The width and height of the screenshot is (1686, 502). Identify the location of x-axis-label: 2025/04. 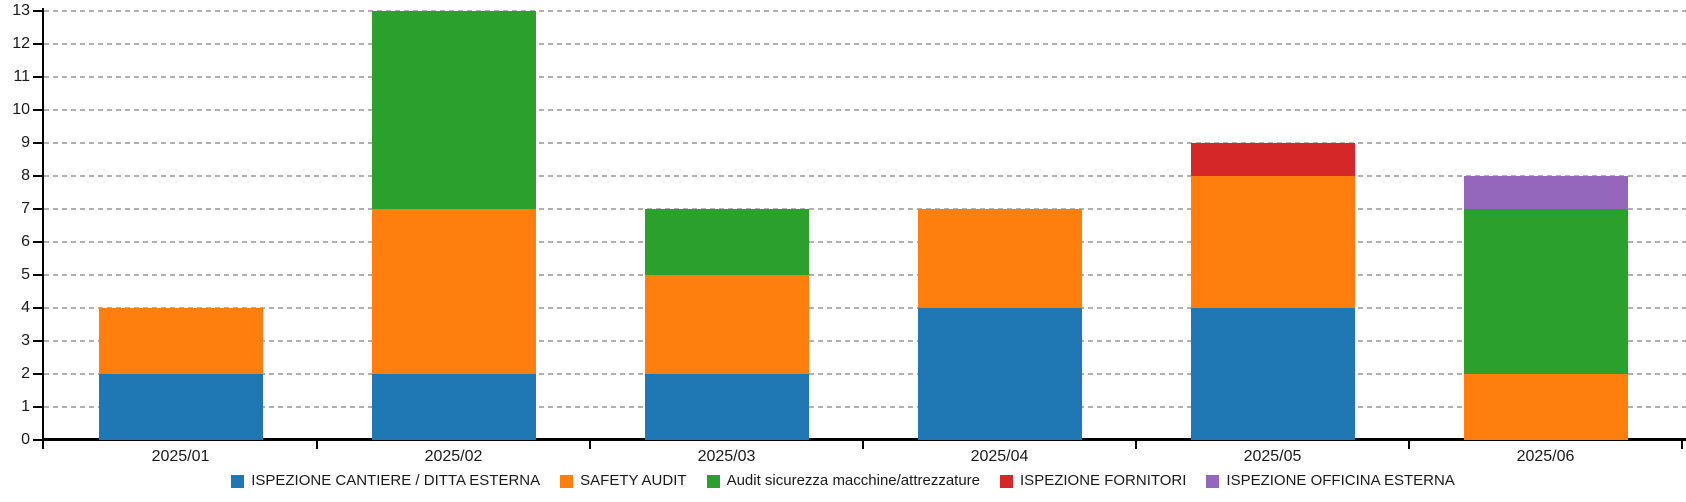
(999, 456).